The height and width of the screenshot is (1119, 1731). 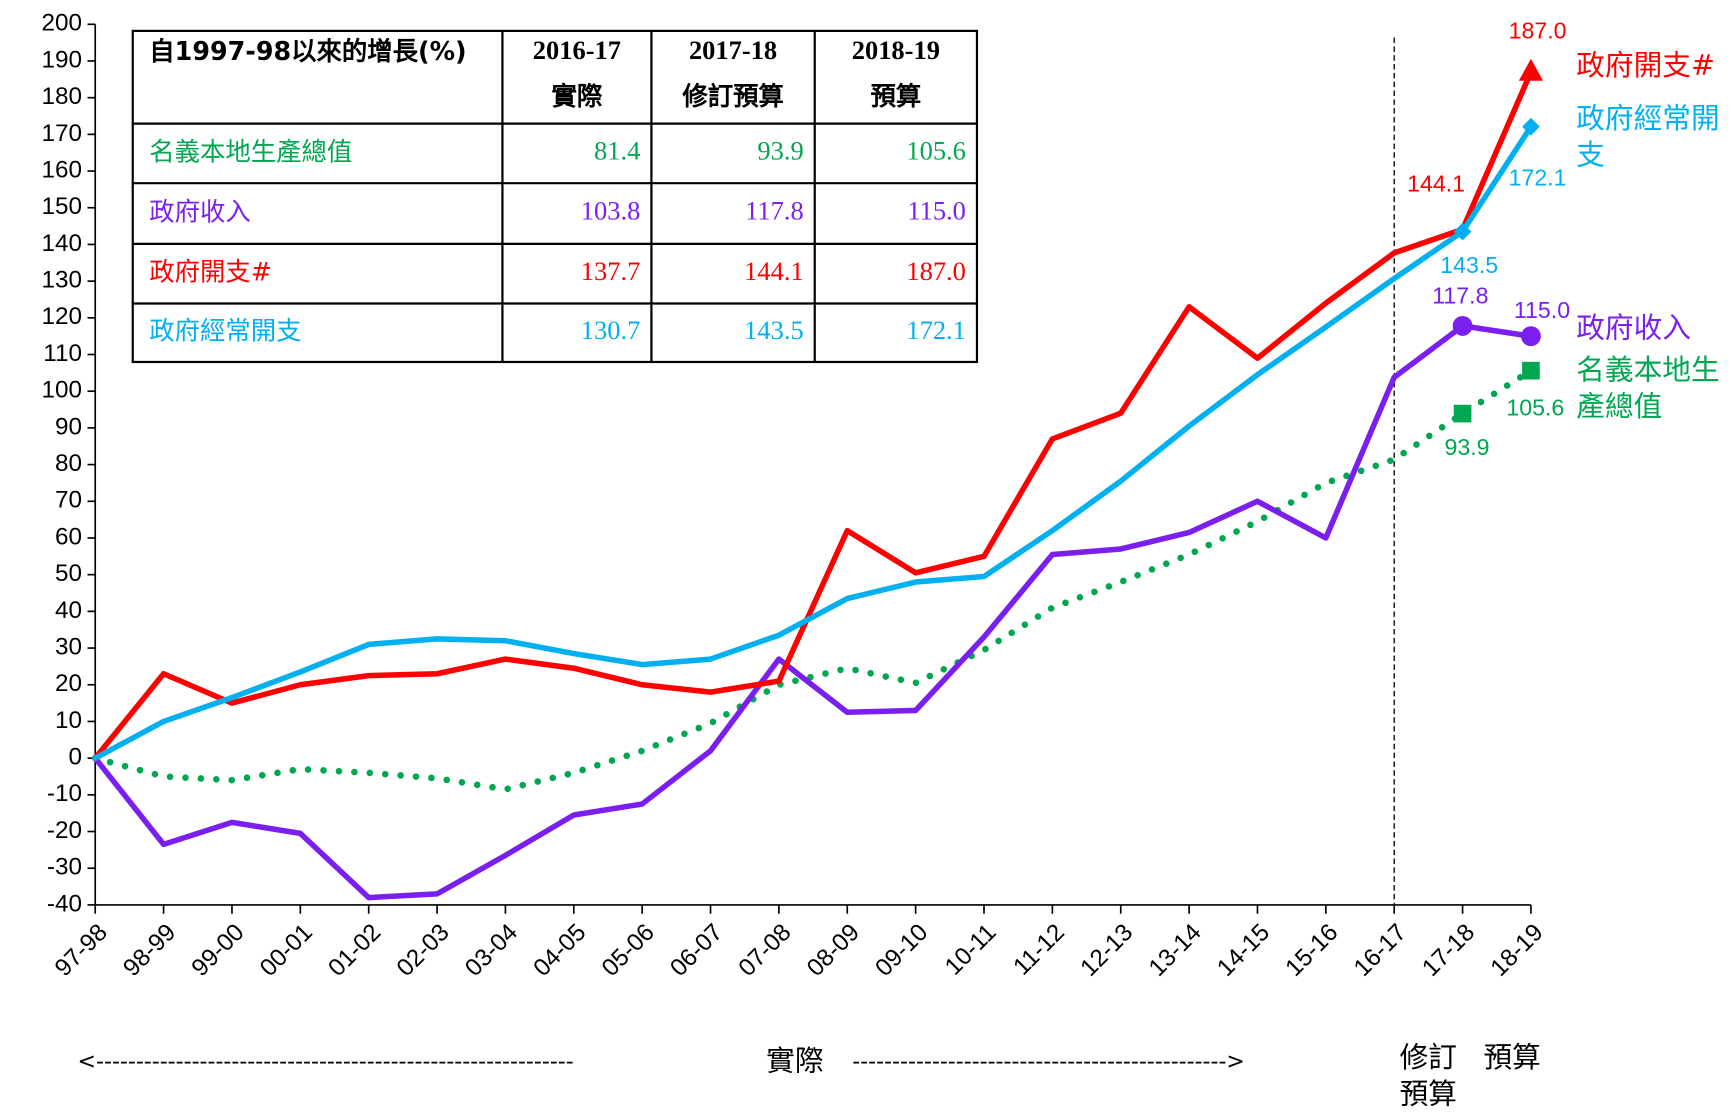 What do you see at coordinates (1648, 137) in the screenshot?
I see `series-name: 政府經常開支` at bounding box center [1648, 137].